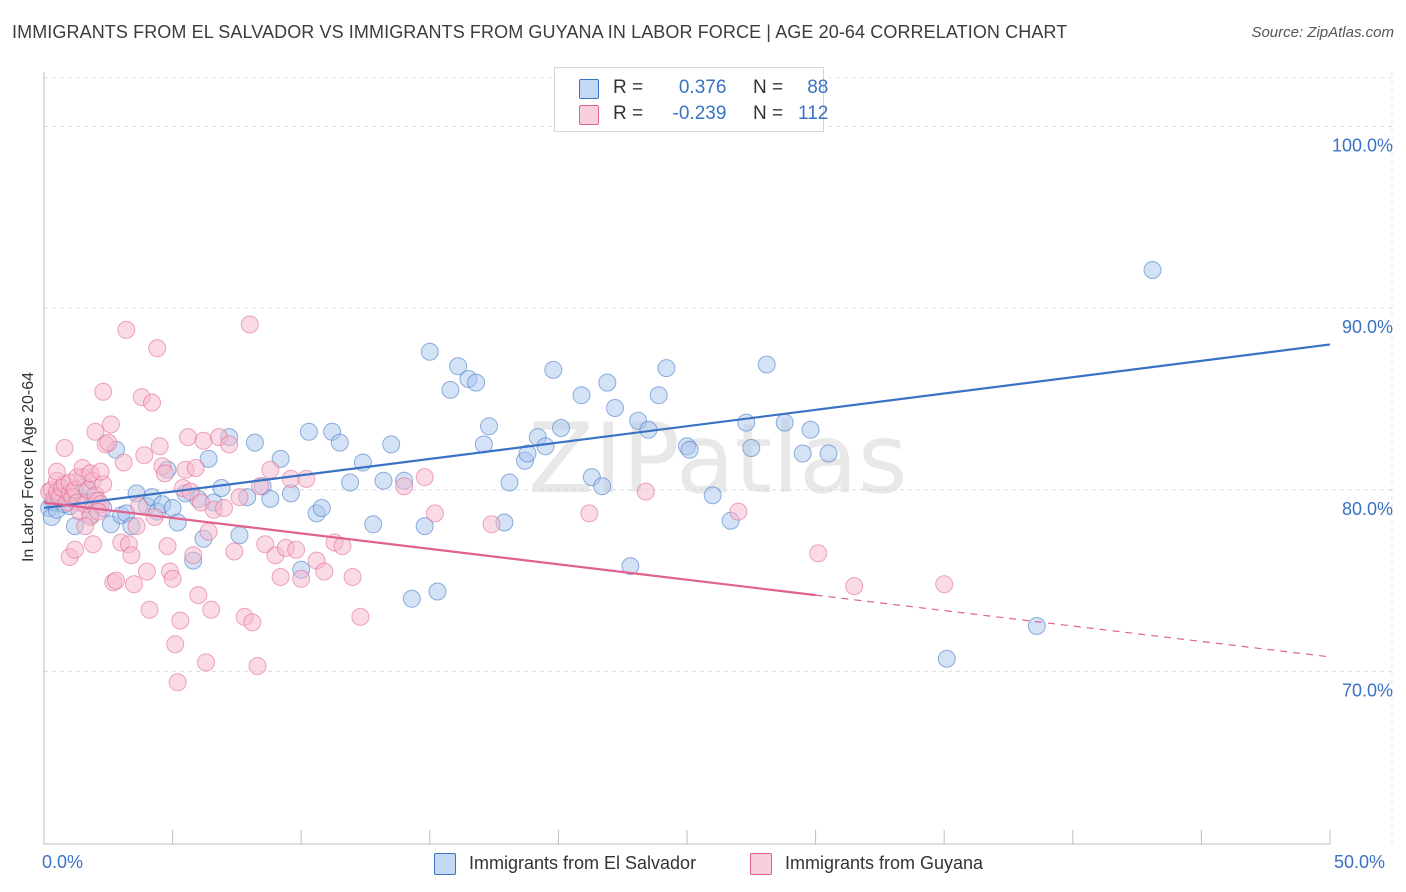 The image size is (1406, 892). Describe the element at coordinates (702, 87) in the screenshot. I see `r-value: 0.376` at that location.